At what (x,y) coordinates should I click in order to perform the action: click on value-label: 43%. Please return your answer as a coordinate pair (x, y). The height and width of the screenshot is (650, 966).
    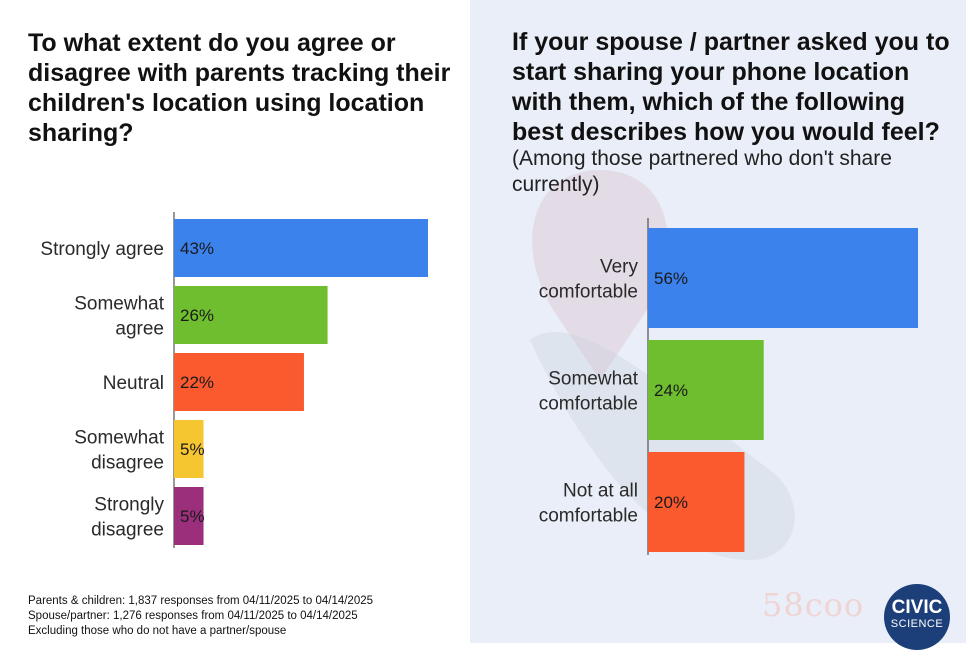
    Looking at the image, I should click on (197, 248).